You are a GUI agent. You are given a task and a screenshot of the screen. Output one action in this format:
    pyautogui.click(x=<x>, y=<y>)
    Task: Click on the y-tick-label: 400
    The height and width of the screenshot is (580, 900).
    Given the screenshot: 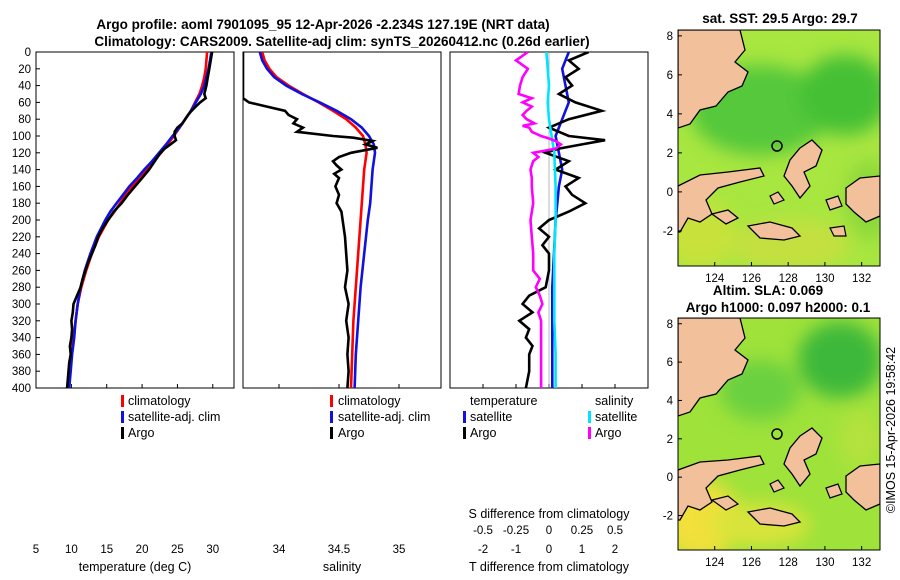 What is the action you would take?
    pyautogui.click(x=21, y=389)
    